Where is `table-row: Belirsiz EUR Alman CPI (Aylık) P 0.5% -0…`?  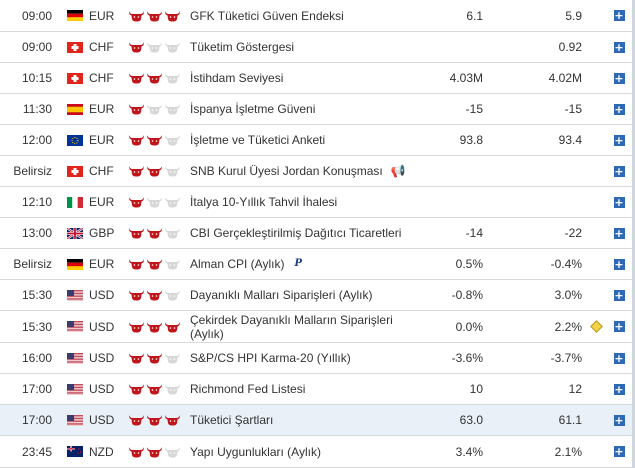 table-row: Belirsiz EUR Alman CPI (Aylık) P 0.5% -0… is located at coordinates (317, 264).